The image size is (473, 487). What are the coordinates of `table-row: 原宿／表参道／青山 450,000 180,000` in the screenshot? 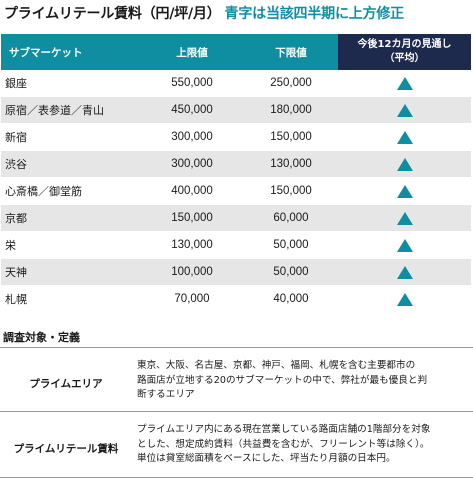 It's located at (236, 110).